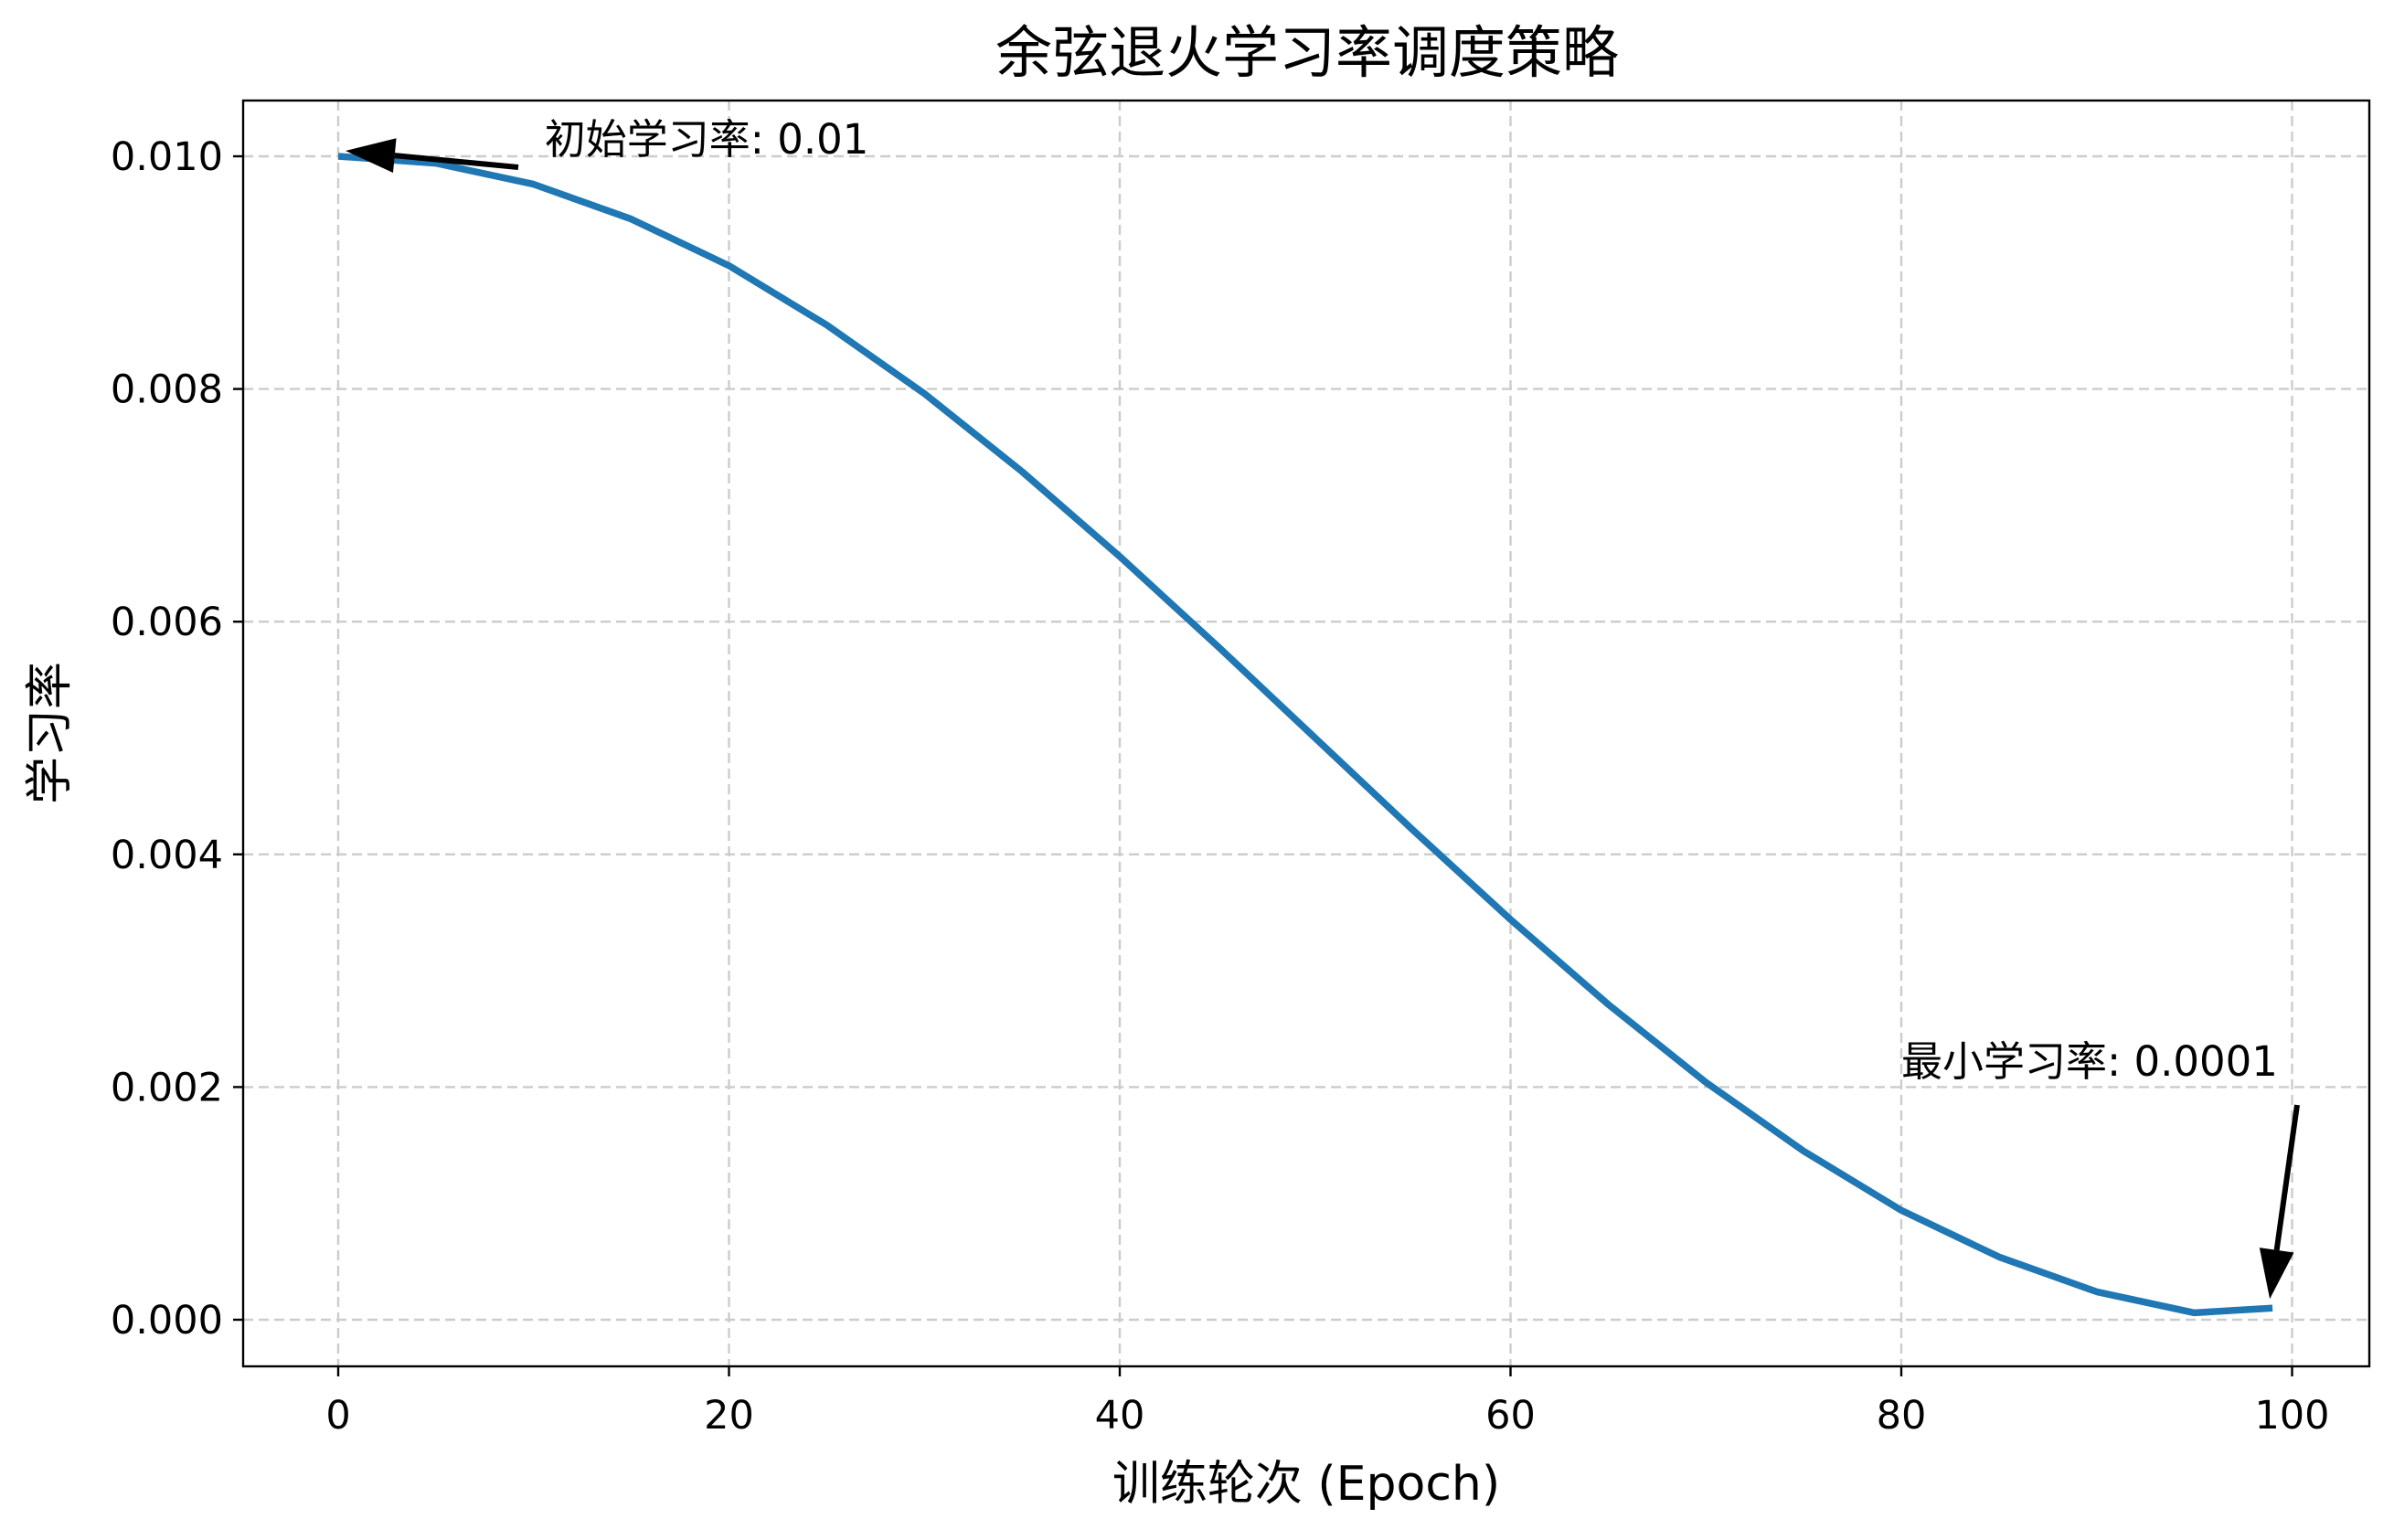 This screenshot has height=1540, width=2394. Describe the element at coordinates (2291, 1416) in the screenshot. I see `x-tick-label: 100` at that location.